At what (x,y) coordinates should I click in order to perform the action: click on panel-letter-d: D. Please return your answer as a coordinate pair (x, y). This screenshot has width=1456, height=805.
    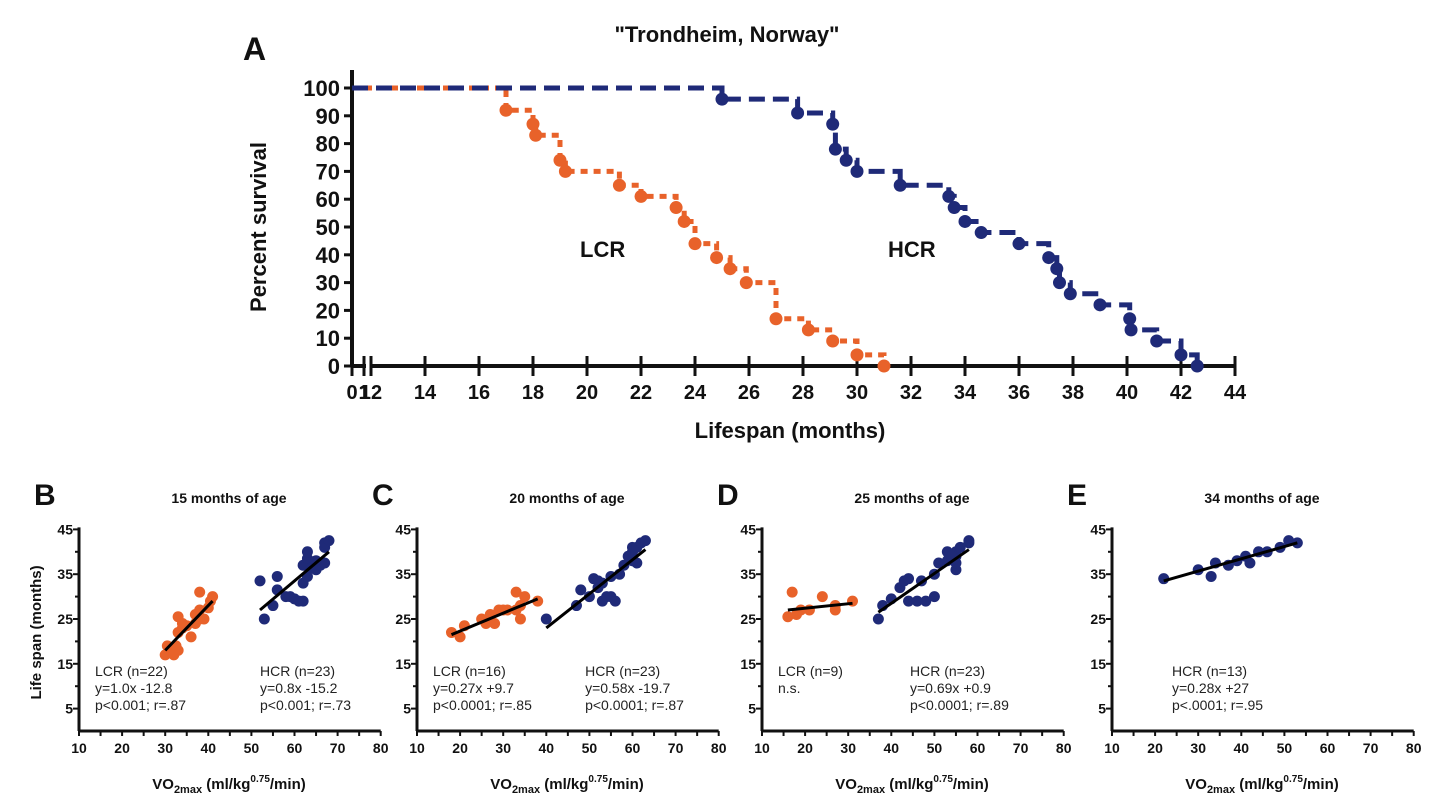
    Looking at the image, I should click on (728, 495).